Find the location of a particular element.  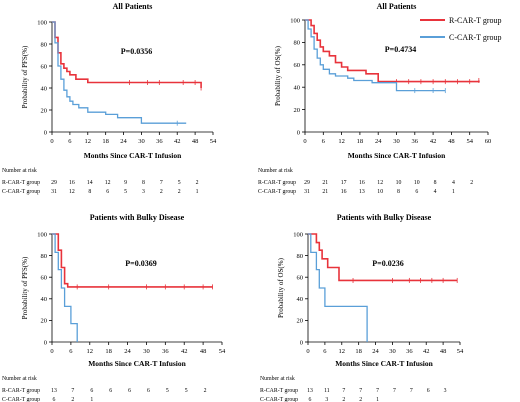

risk-value: 4 is located at coordinates (453, 183).